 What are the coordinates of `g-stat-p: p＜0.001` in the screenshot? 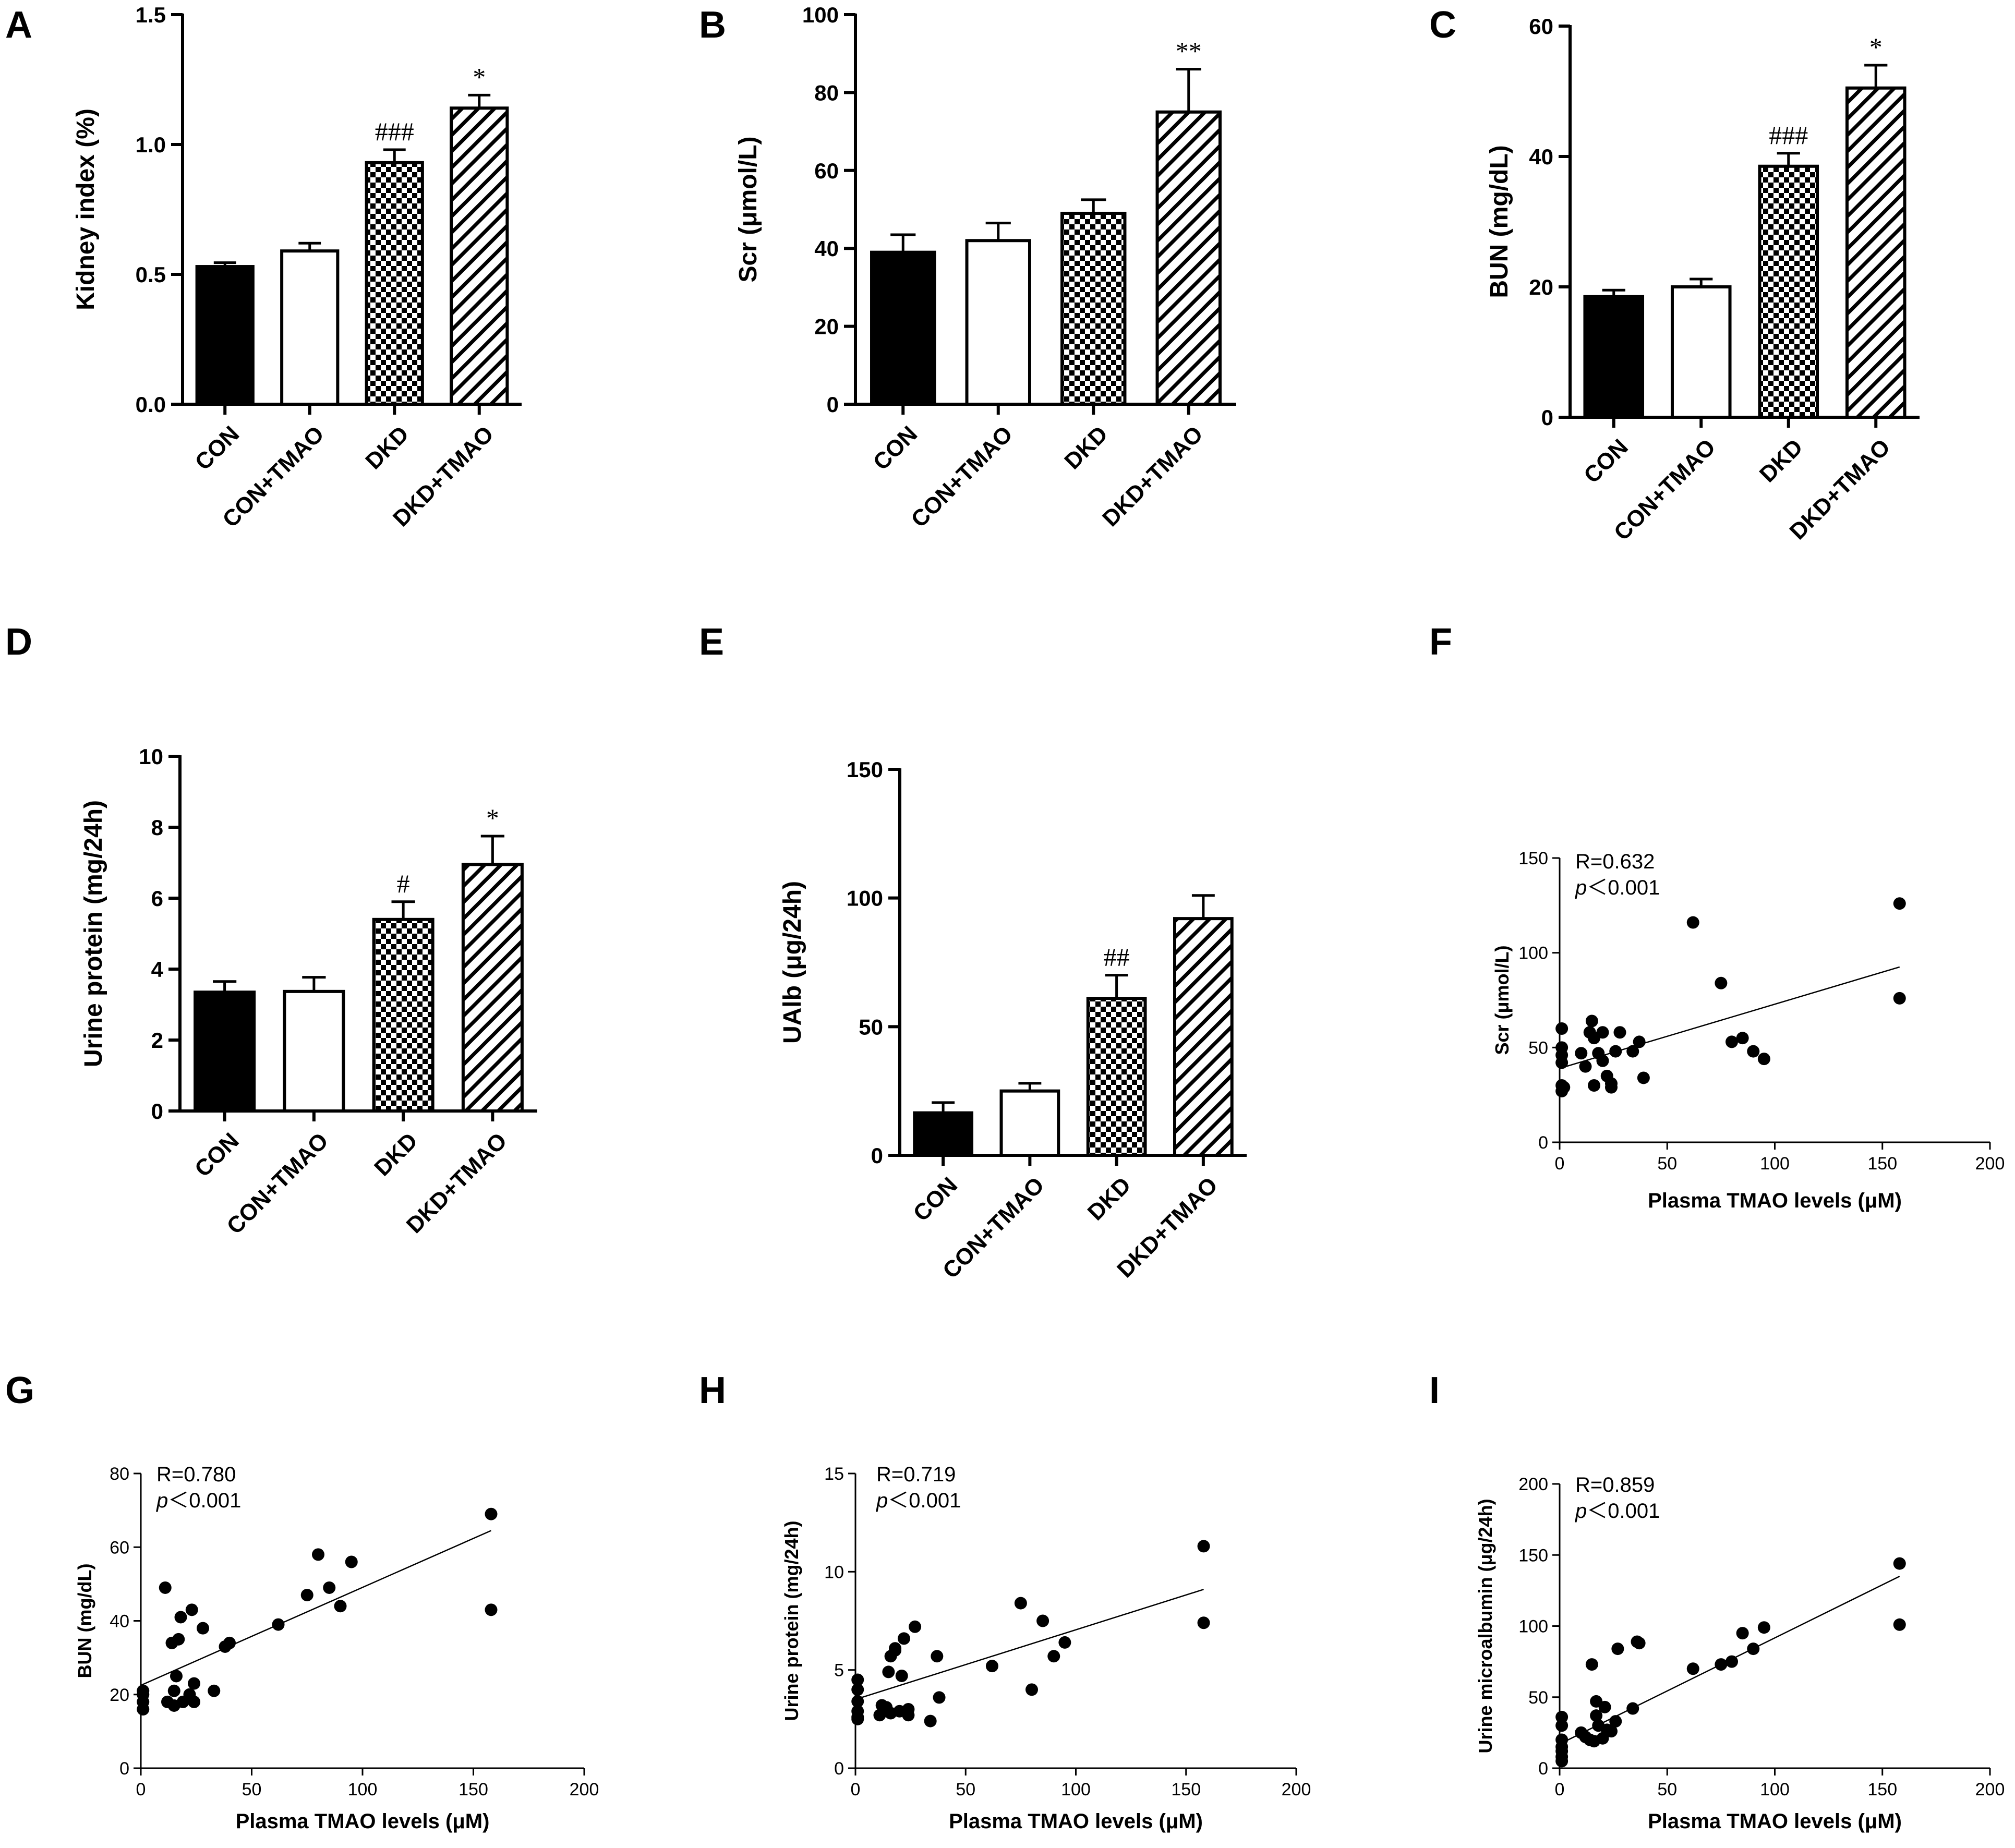 It's located at (198, 1500).